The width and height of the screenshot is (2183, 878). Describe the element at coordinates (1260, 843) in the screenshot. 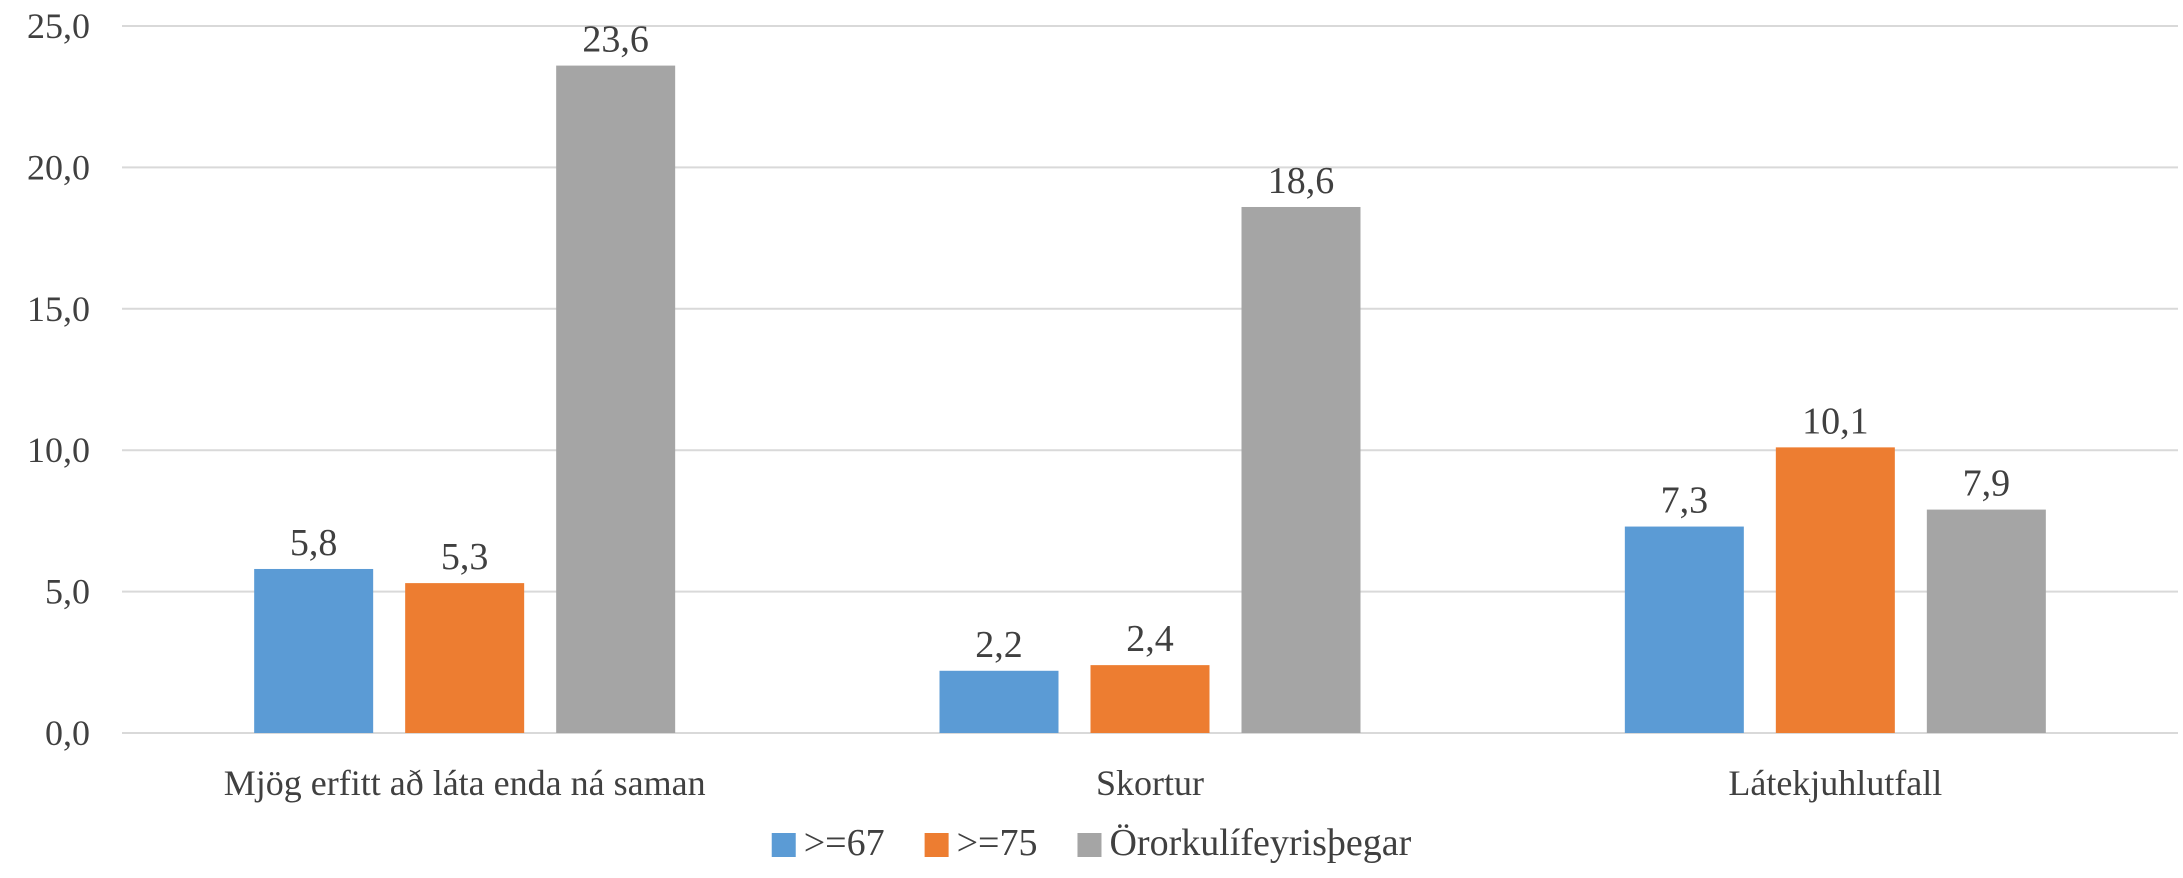

I see `legend-label: Örorkulífeyrisþegar` at that location.